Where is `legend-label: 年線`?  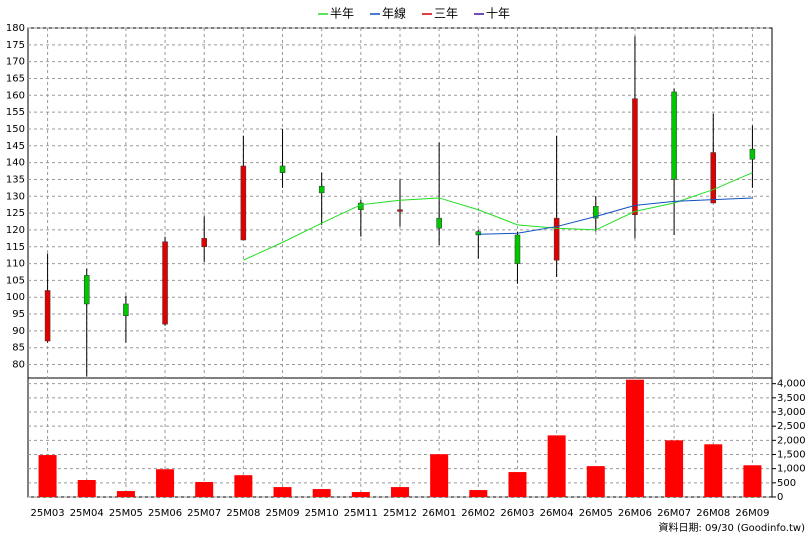
legend-label: 年線 is located at coordinates (394, 13).